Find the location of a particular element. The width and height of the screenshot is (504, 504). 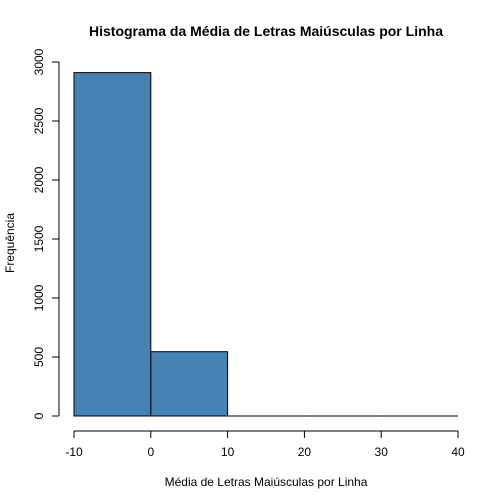

x-tick-label: 10 is located at coordinates (228, 452).